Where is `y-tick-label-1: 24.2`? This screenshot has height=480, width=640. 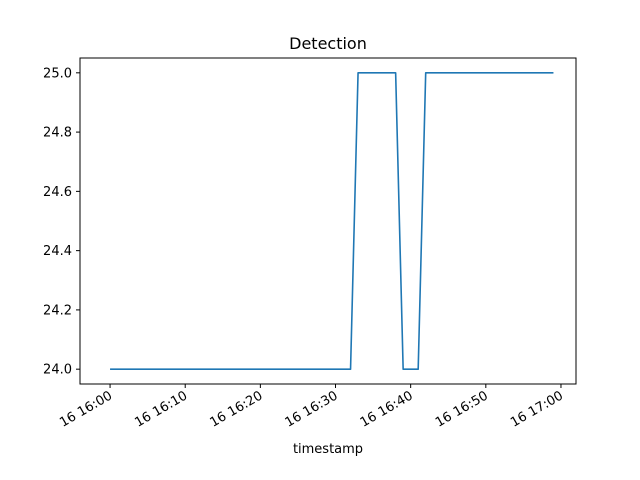
y-tick-label-1: 24.2 is located at coordinates (57, 310).